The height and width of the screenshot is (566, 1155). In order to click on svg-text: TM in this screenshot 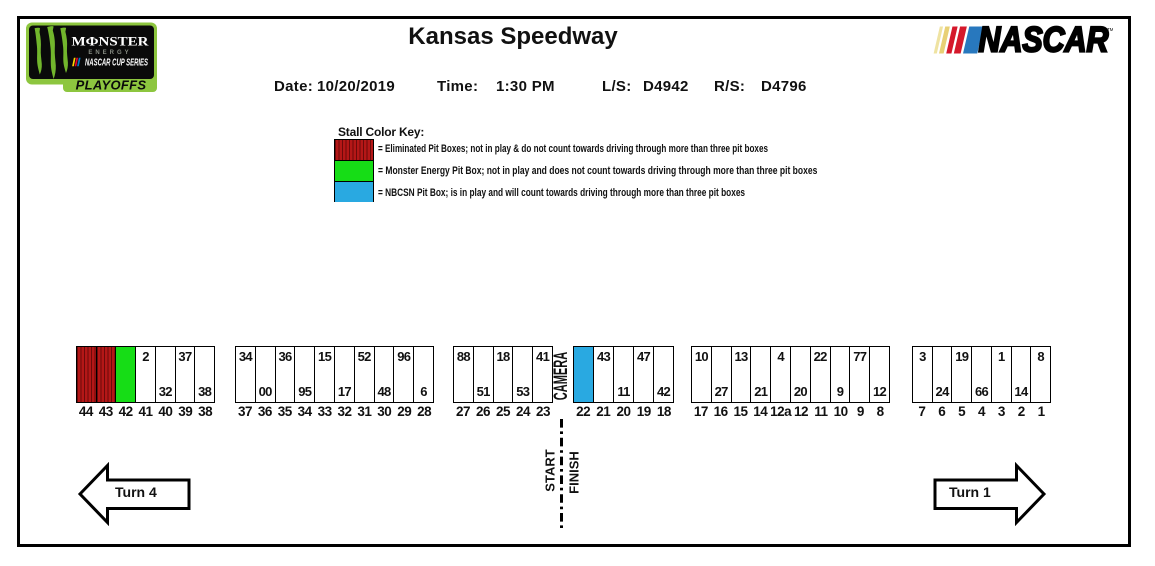, I will do `click(1110, 29)`.